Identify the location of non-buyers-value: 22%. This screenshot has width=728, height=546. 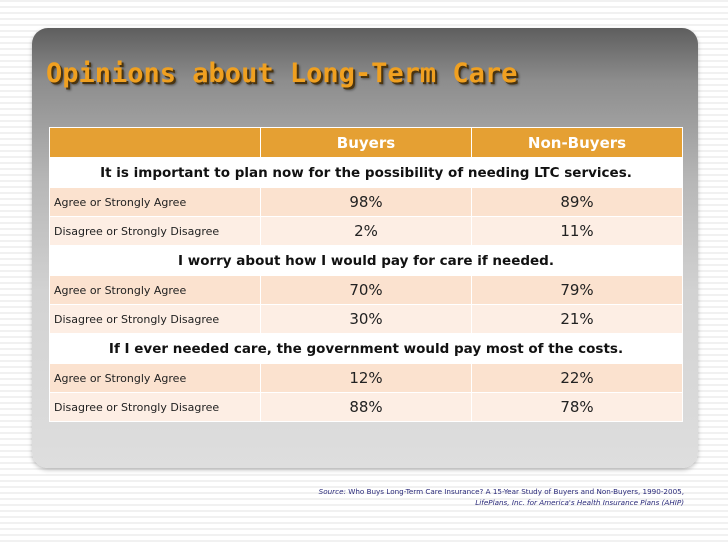
(577, 378).